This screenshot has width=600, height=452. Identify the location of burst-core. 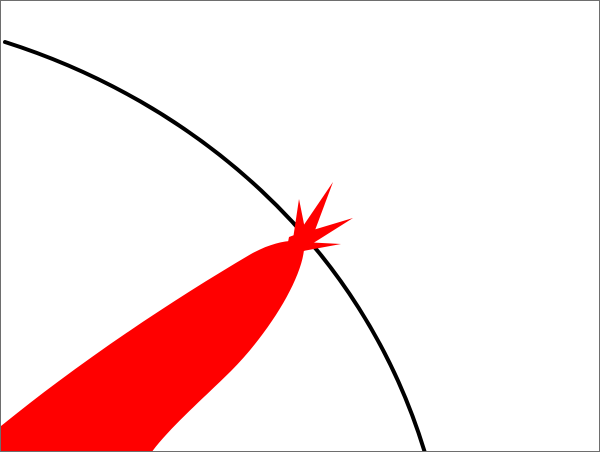
(300, 242).